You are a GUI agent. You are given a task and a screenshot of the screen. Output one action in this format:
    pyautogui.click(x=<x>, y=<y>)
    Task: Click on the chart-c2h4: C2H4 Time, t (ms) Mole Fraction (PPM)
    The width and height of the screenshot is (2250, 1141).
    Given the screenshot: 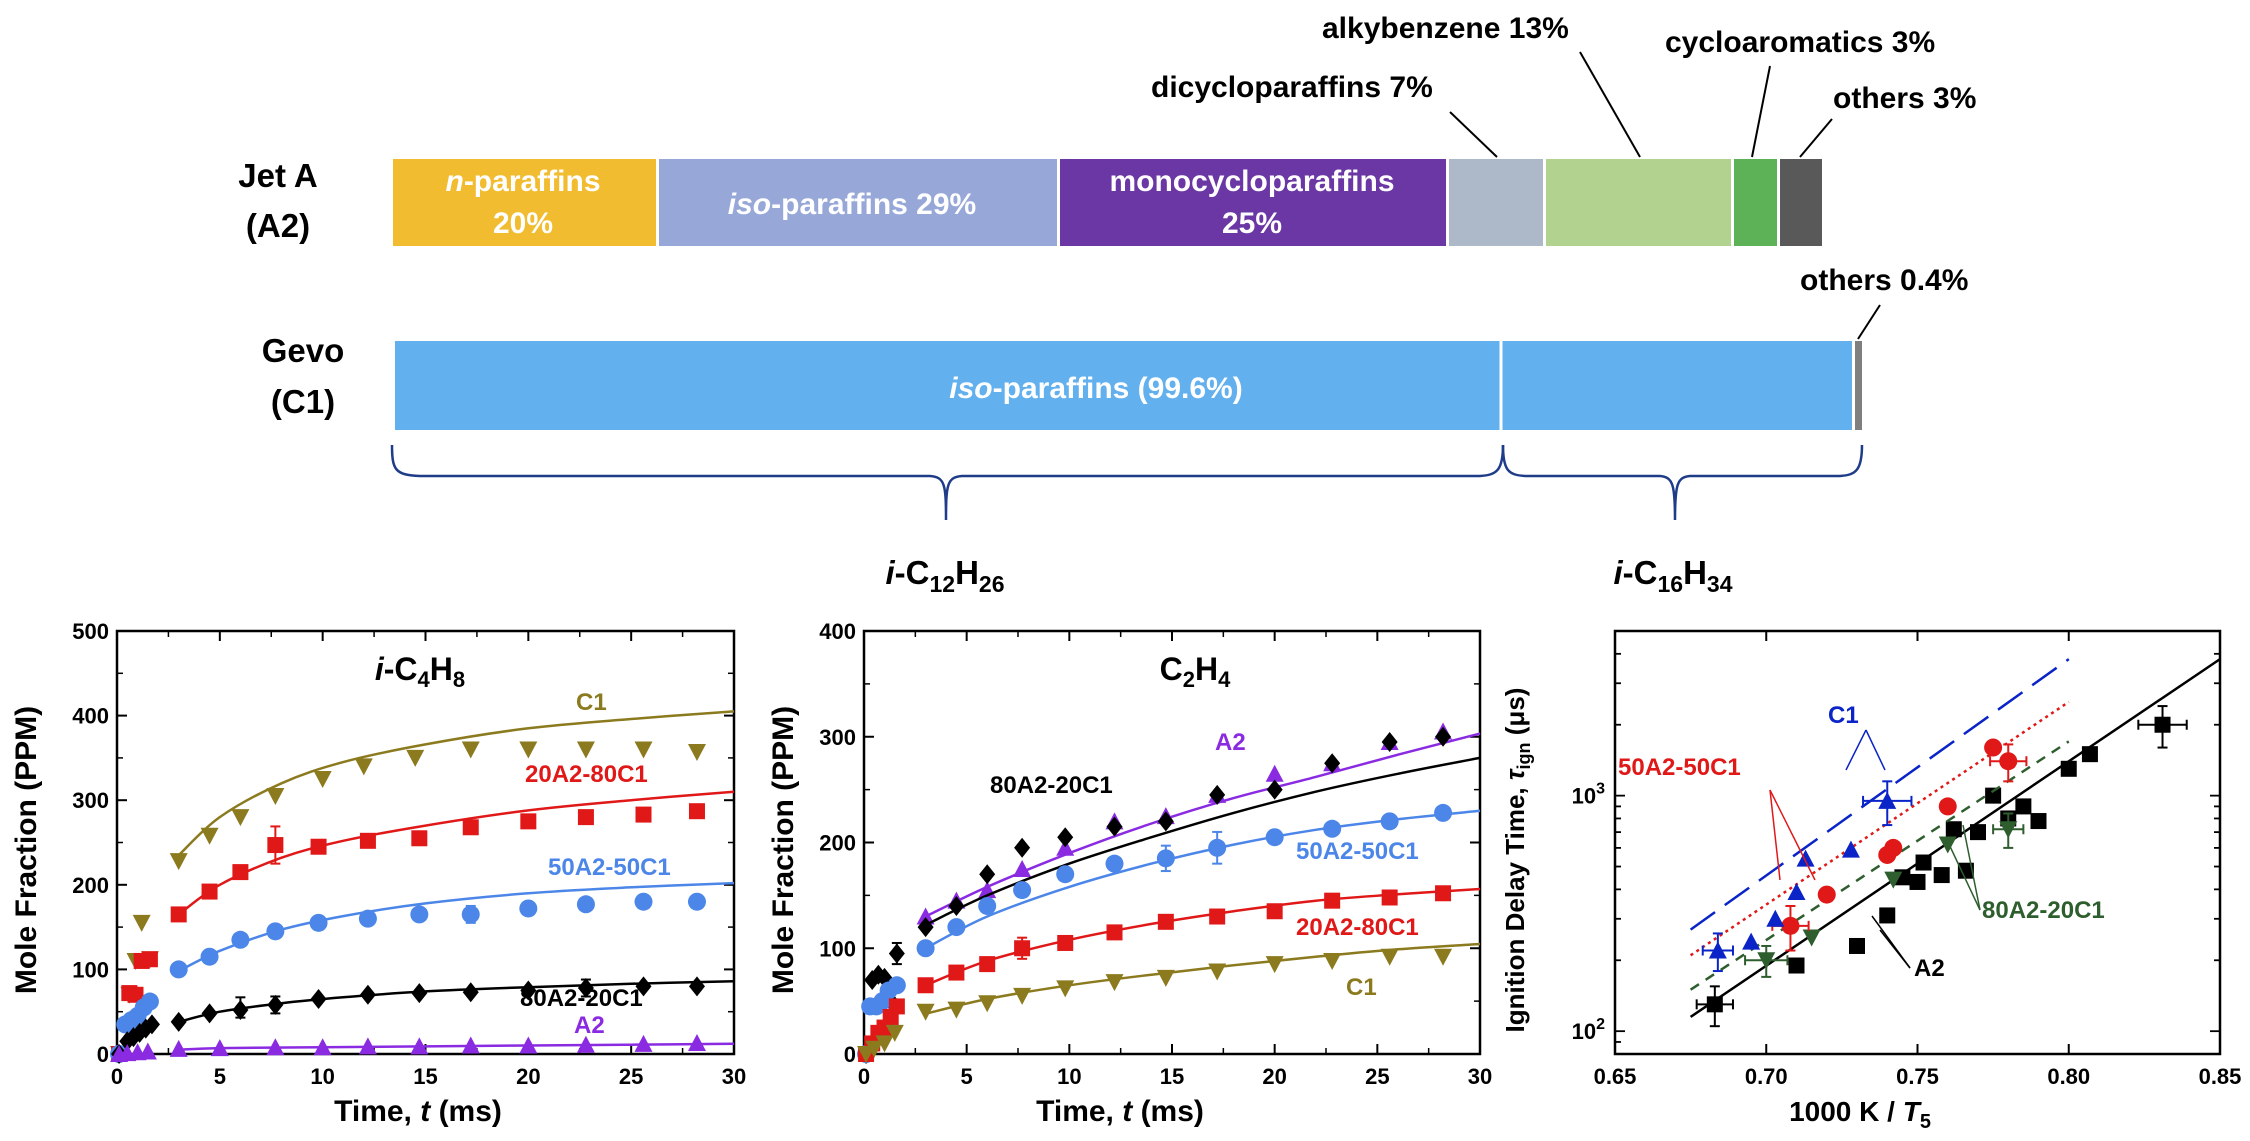 What is the action you would take?
    pyautogui.click(x=999, y=889)
    